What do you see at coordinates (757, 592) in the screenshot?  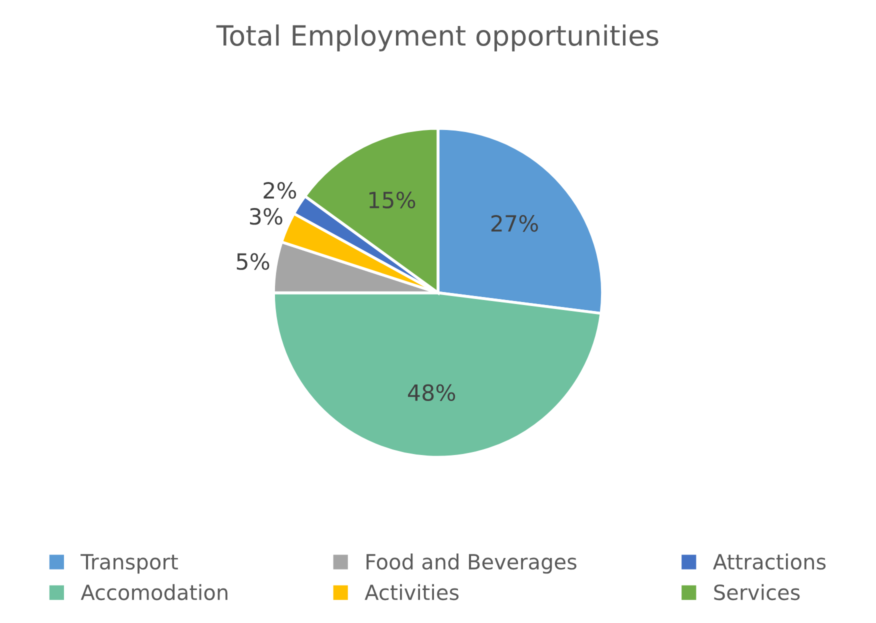 I see `legend-label: Services` at bounding box center [757, 592].